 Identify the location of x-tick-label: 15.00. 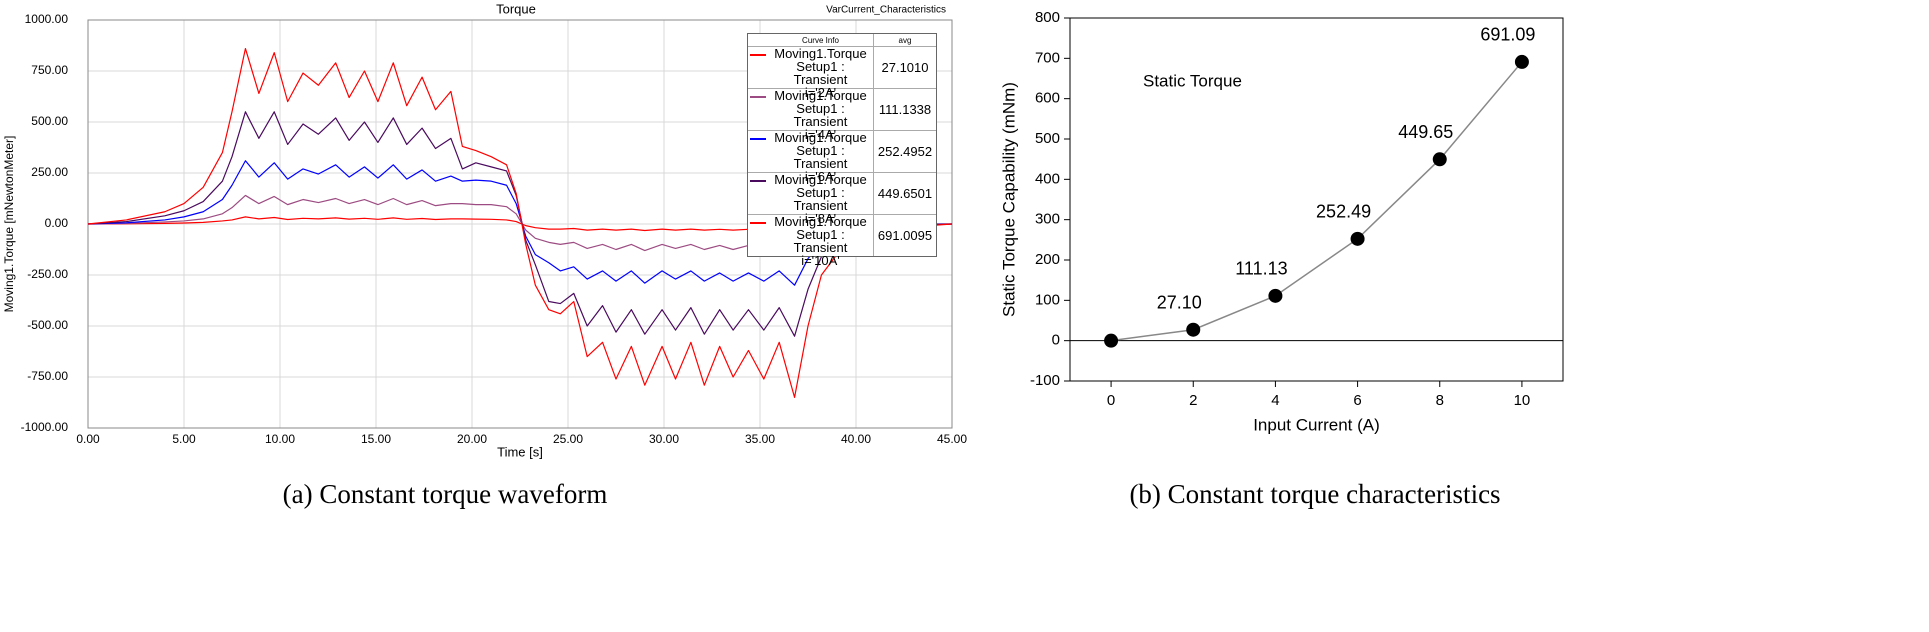
(376, 439).